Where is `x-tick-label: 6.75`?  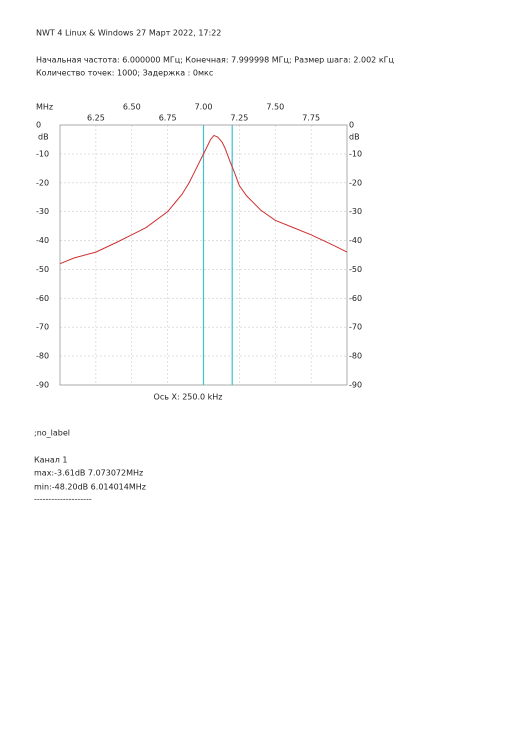 x-tick-label: 6.75 is located at coordinates (168, 118).